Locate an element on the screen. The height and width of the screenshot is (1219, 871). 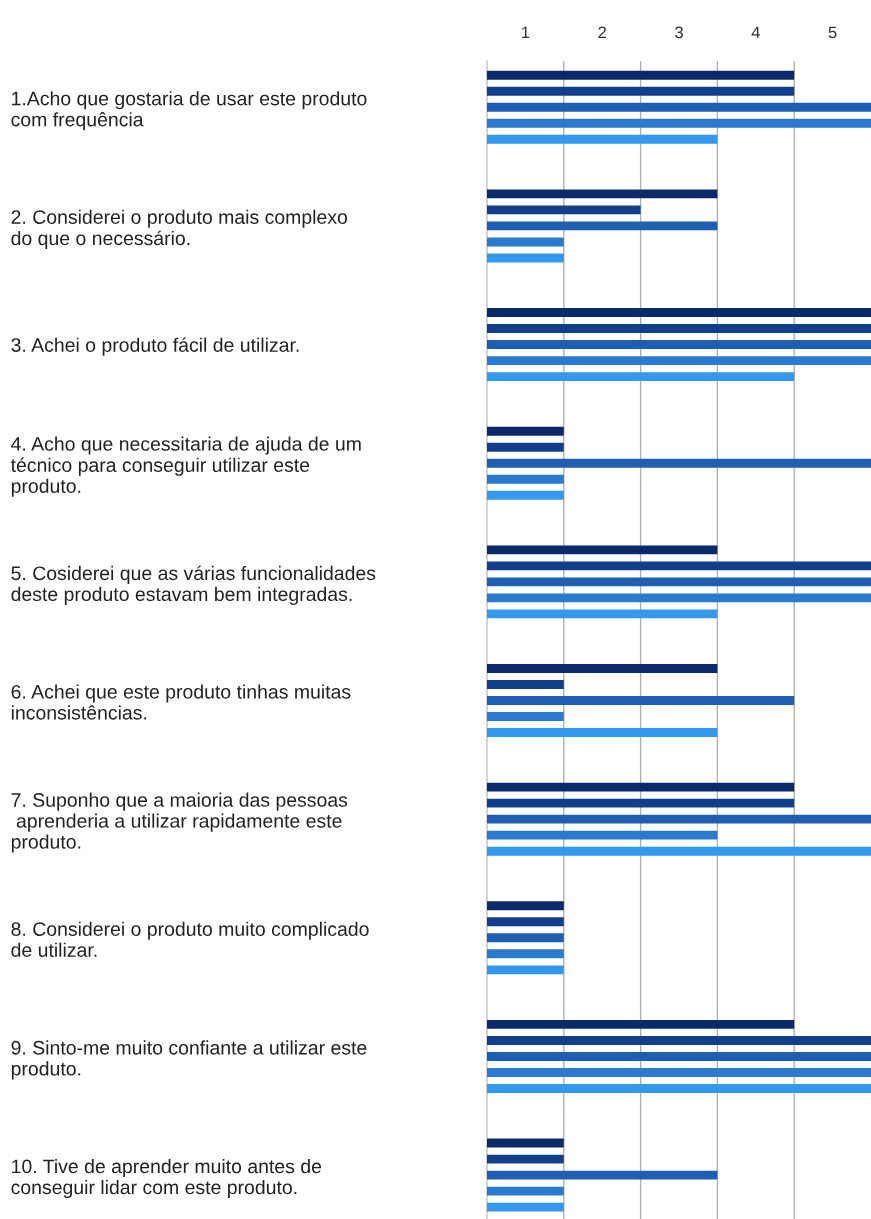
x-tick-label: 4 is located at coordinates (755, 32).